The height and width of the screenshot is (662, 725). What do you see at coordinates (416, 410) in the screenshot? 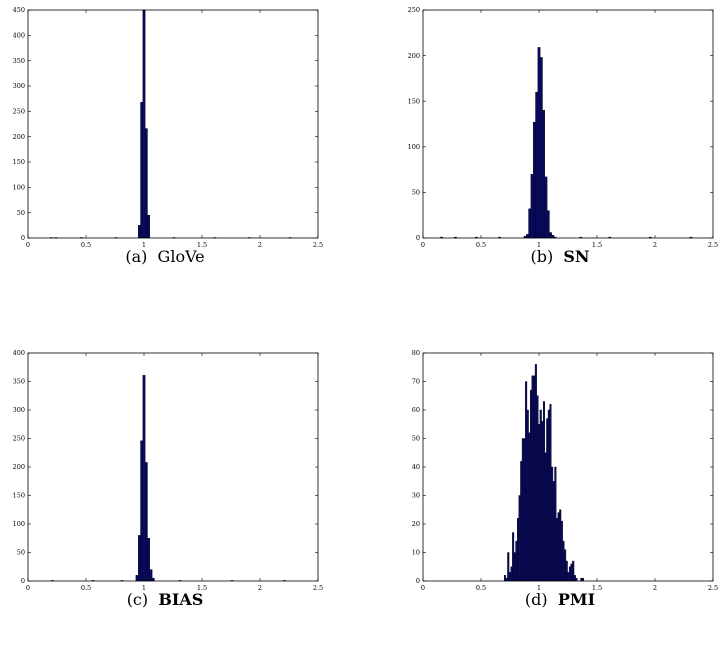
I see `y-tick-label: 60` at bounding box center [416, 410].